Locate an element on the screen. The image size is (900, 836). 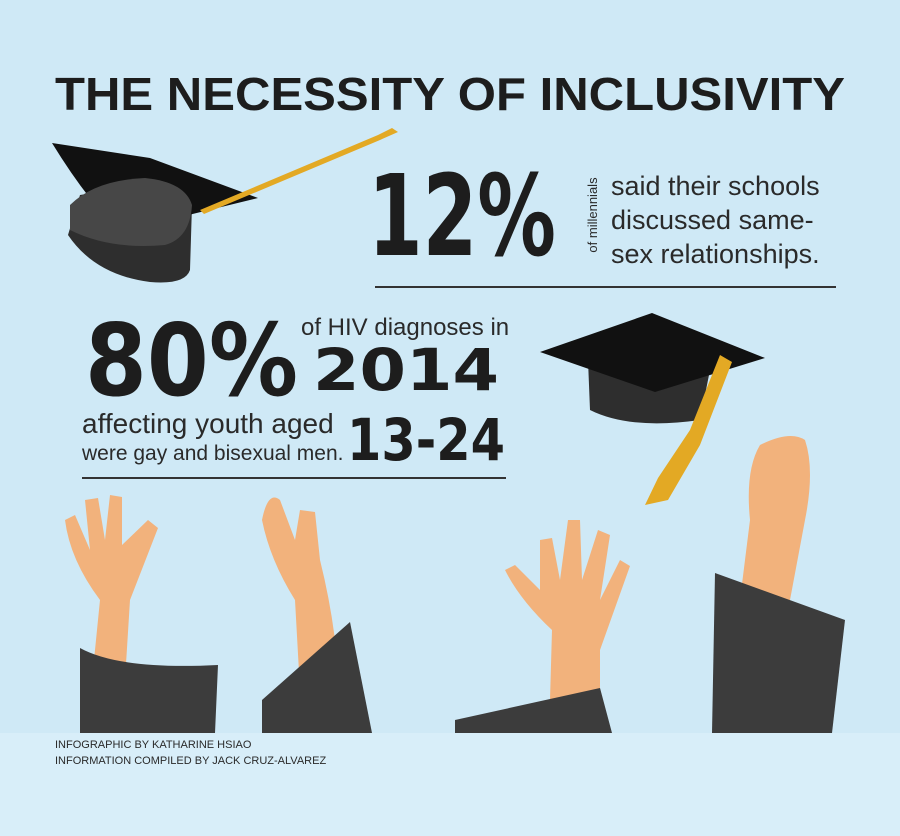
cap-right is located at coordinates (652, 409).